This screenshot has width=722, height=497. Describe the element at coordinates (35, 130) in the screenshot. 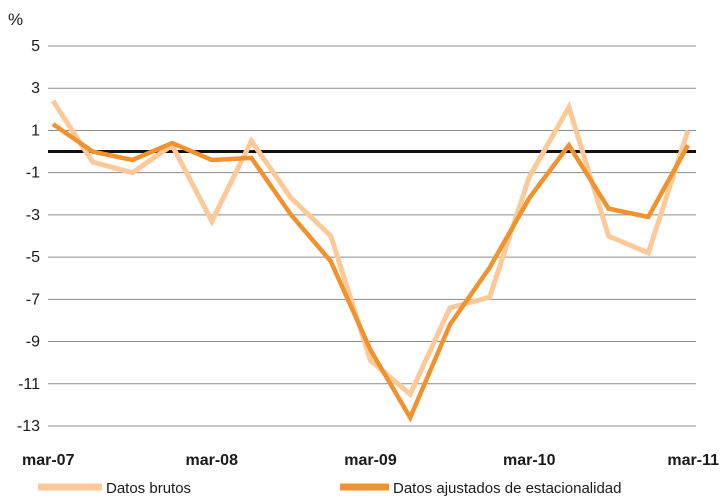

I see `y-tick-label: 1` at that location.